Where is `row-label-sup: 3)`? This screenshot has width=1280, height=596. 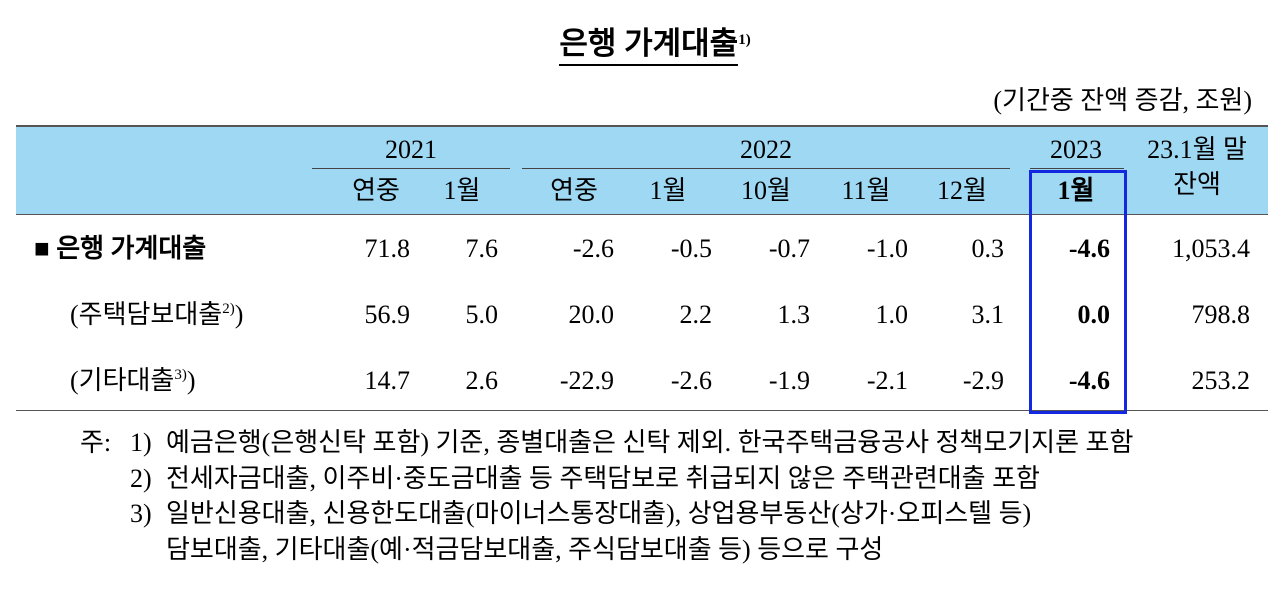 row-label-sup: 3) is located at coordinates (180, 375).